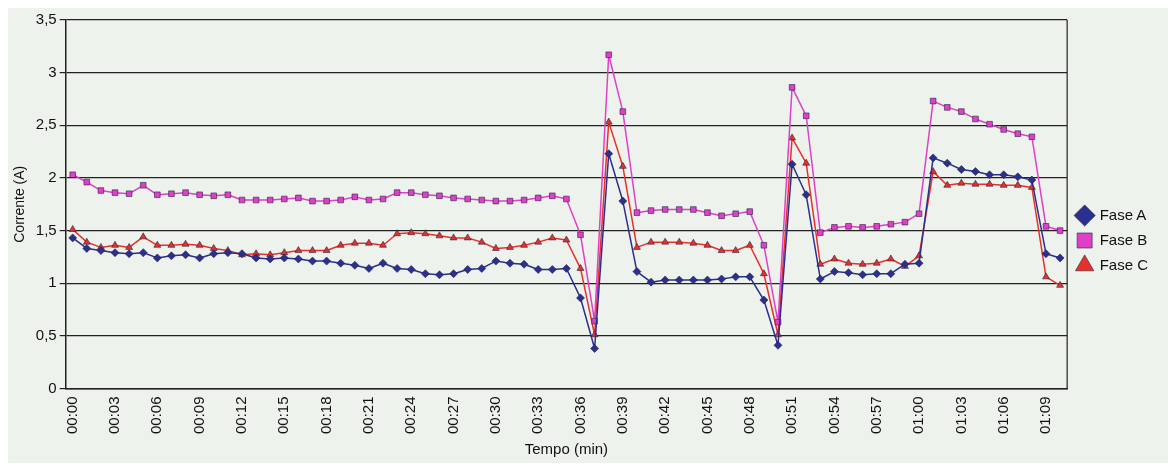 This screenshot has height=470, width=1175. What do you see at coordinates (46, 19) in the screenshot?
I see `y-tick-label: 3,5` at bounding box center [46, 19].